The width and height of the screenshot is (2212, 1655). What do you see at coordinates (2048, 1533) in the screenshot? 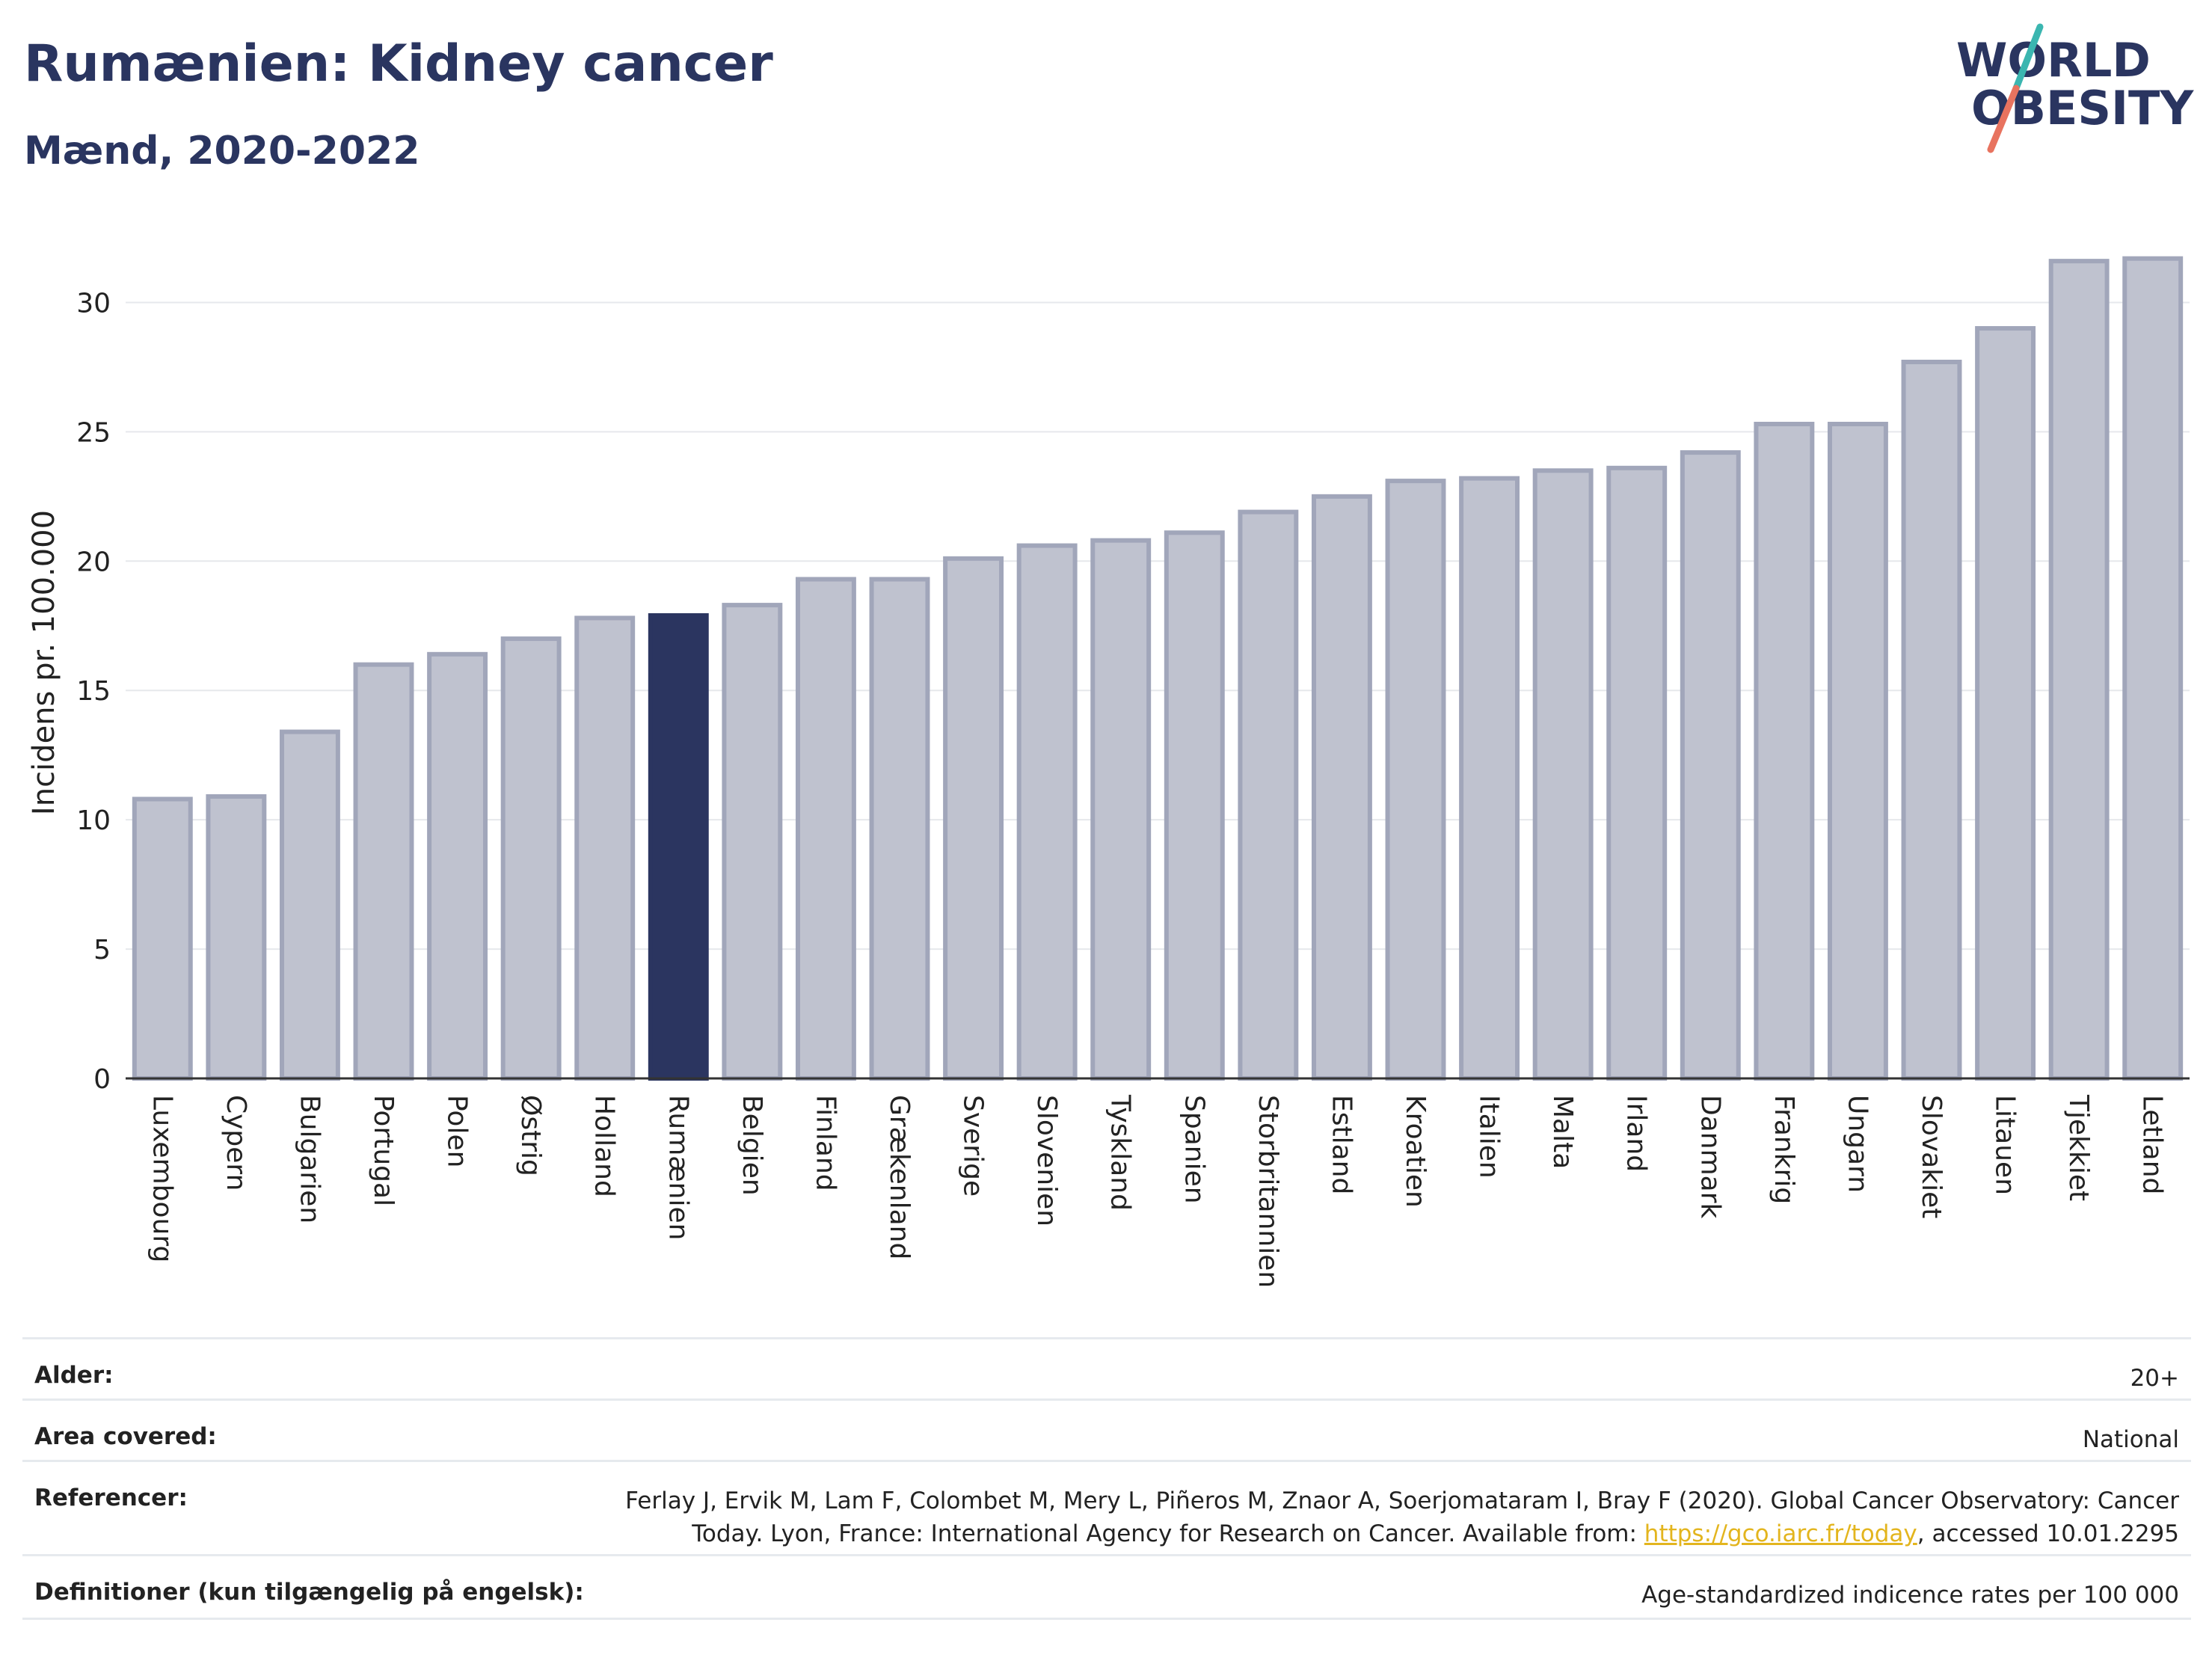
I see `references-line-2-end: , accessed 10.01.2295` at bounding box center [2048, 1533].